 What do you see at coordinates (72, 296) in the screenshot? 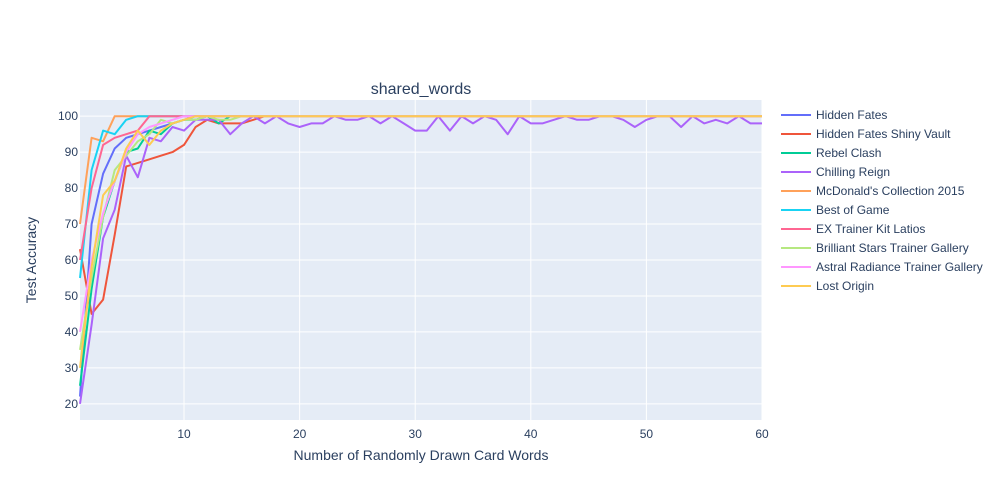
I see `y-tick-label: 50` at bounding box center [72, 296].